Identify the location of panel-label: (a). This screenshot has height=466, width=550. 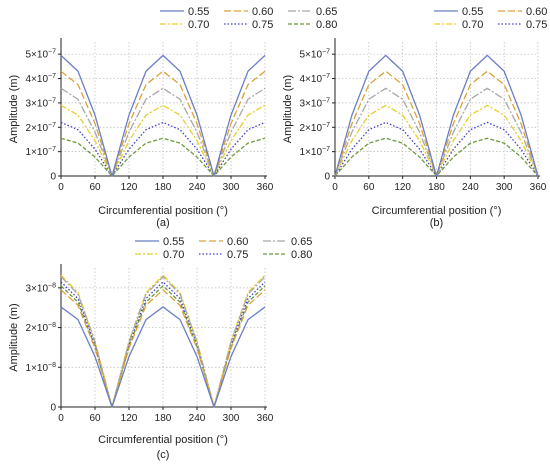
(162, 223).